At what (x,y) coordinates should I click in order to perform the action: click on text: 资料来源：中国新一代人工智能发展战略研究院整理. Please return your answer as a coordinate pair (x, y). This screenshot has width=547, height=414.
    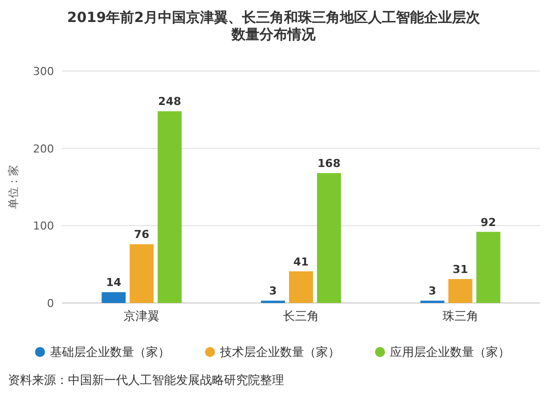
    Looking at the image, I should click on (146, 380).